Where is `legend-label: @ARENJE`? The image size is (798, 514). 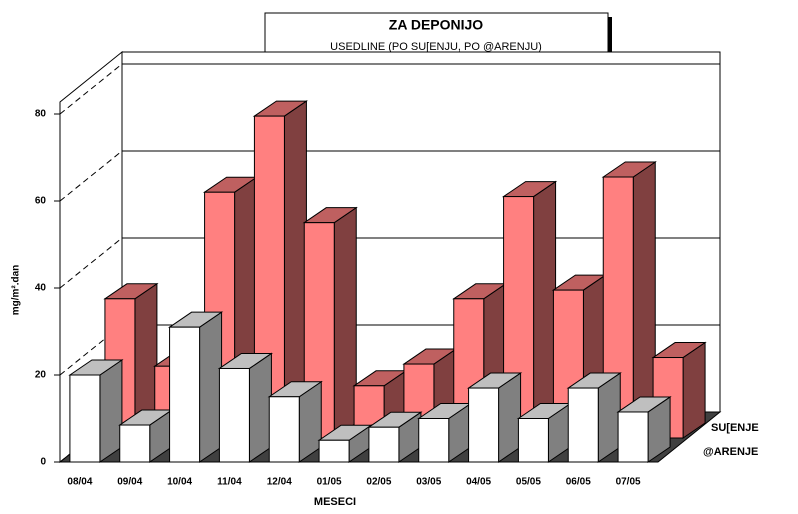
legend-label: @ARENJE is located at coordinates (730, 452).